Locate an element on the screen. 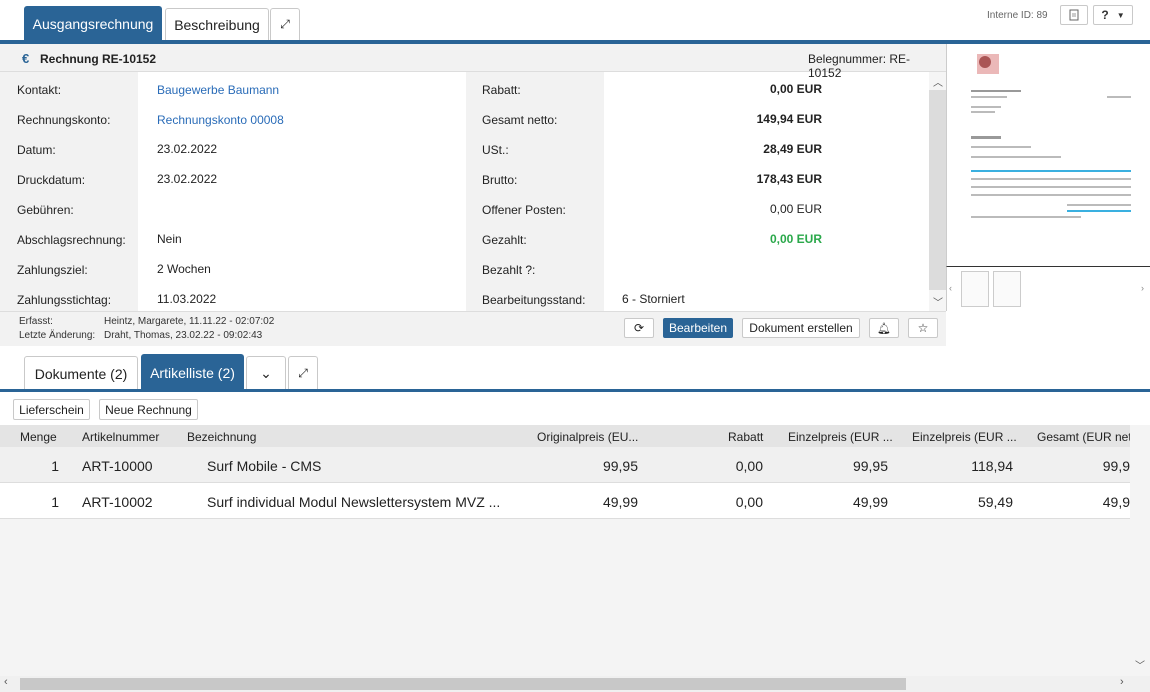 This screenshot has width=1150, height=692. refresh-icon: ⟳ is located at coordinates (639, 328).